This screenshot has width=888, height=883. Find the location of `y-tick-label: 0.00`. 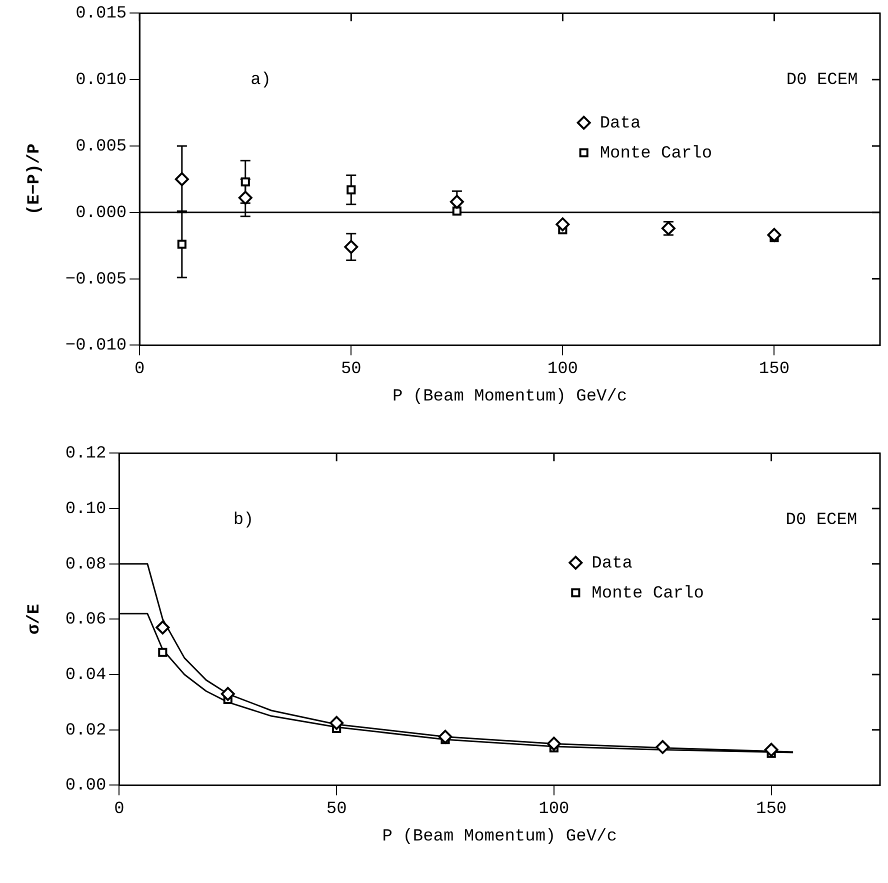

y-tick-label: 0.00 is located at coordinates (85, 786).